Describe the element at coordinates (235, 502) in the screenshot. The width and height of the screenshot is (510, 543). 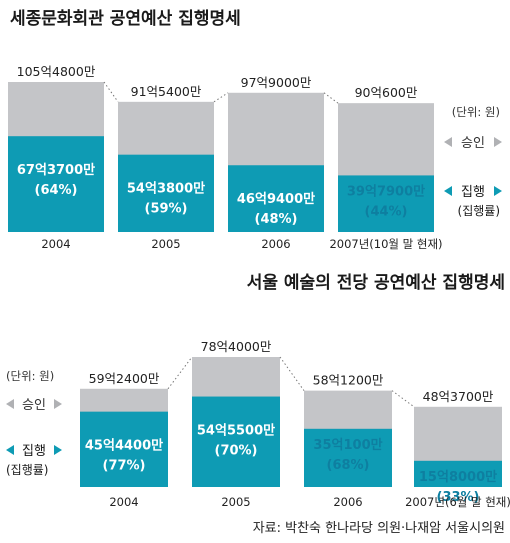
I see `chart2-category-label: 2005` at that location.